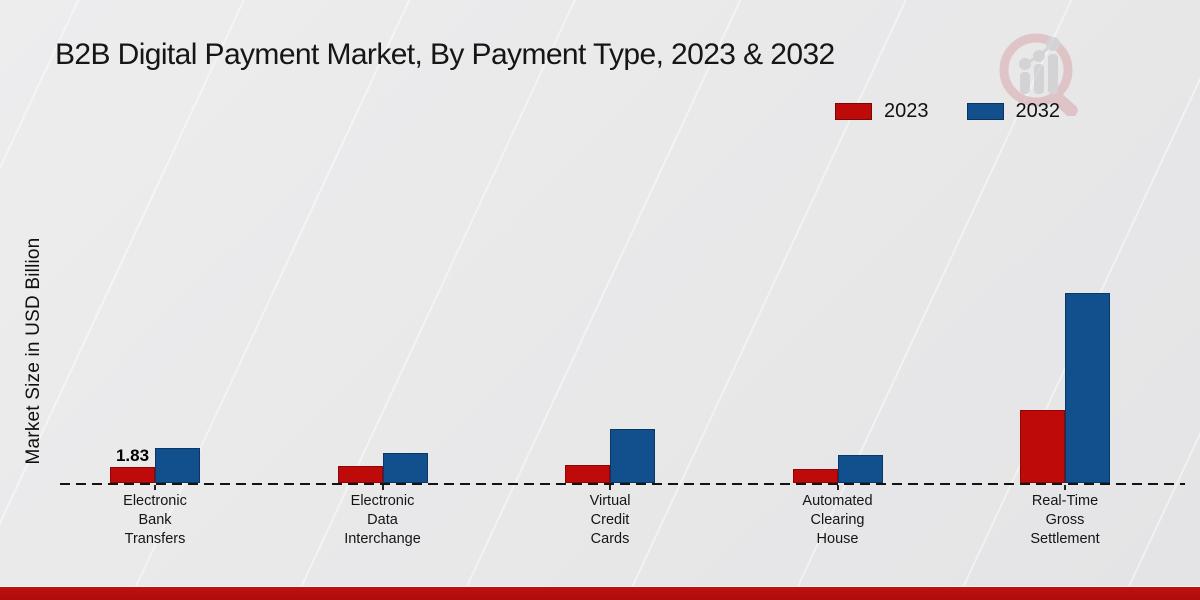 The width and height of the screenshot is (1200, 600). What do you see at coordinates (837, 520) in the screenshot?
I see `category-label: Automated Clearing House` at bounding box center [837, 520].